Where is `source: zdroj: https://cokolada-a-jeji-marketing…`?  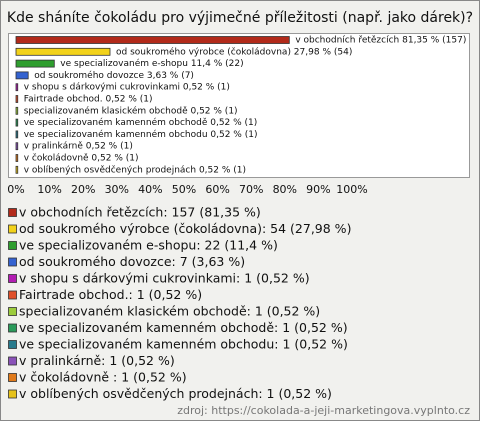 source: zdroj: https://cokolada-a-jeji-marketing… is located at coordinates (323, 410).